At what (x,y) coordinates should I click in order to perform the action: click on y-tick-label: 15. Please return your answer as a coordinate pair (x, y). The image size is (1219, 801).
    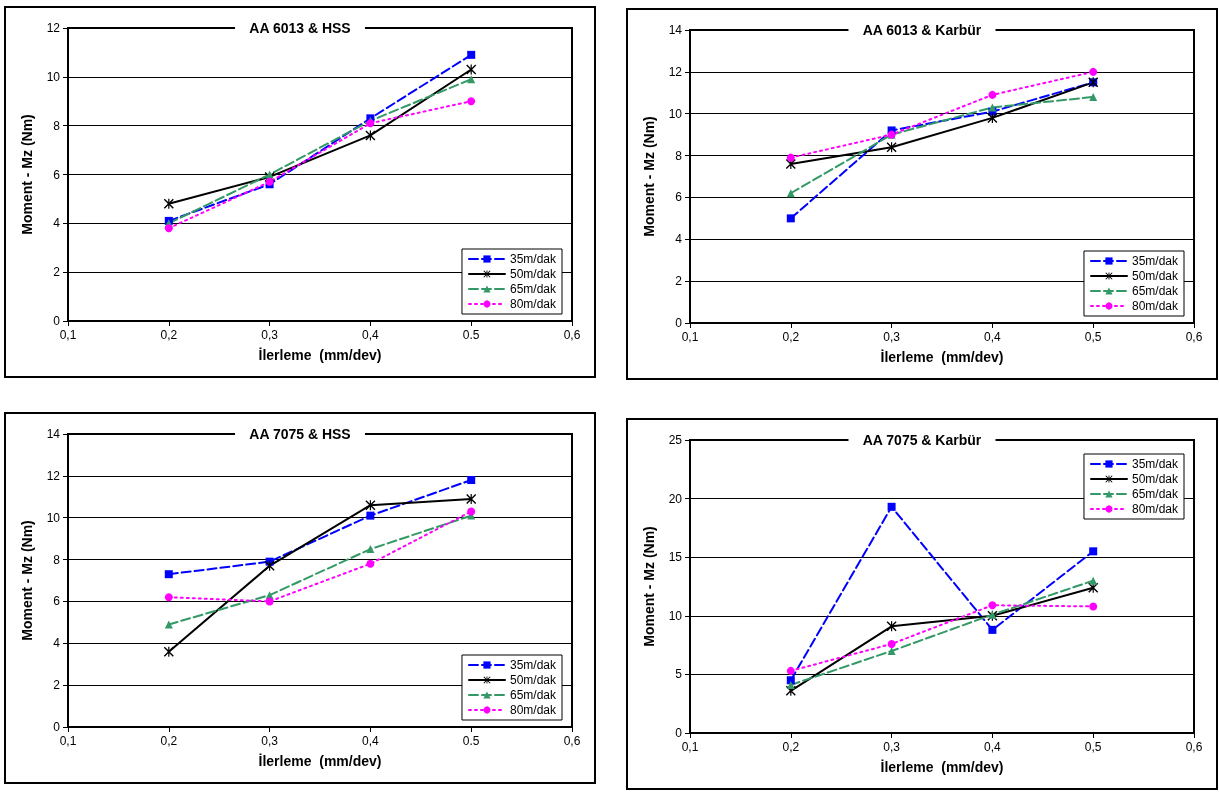
    Looking at the image, I should click on (675, 557).